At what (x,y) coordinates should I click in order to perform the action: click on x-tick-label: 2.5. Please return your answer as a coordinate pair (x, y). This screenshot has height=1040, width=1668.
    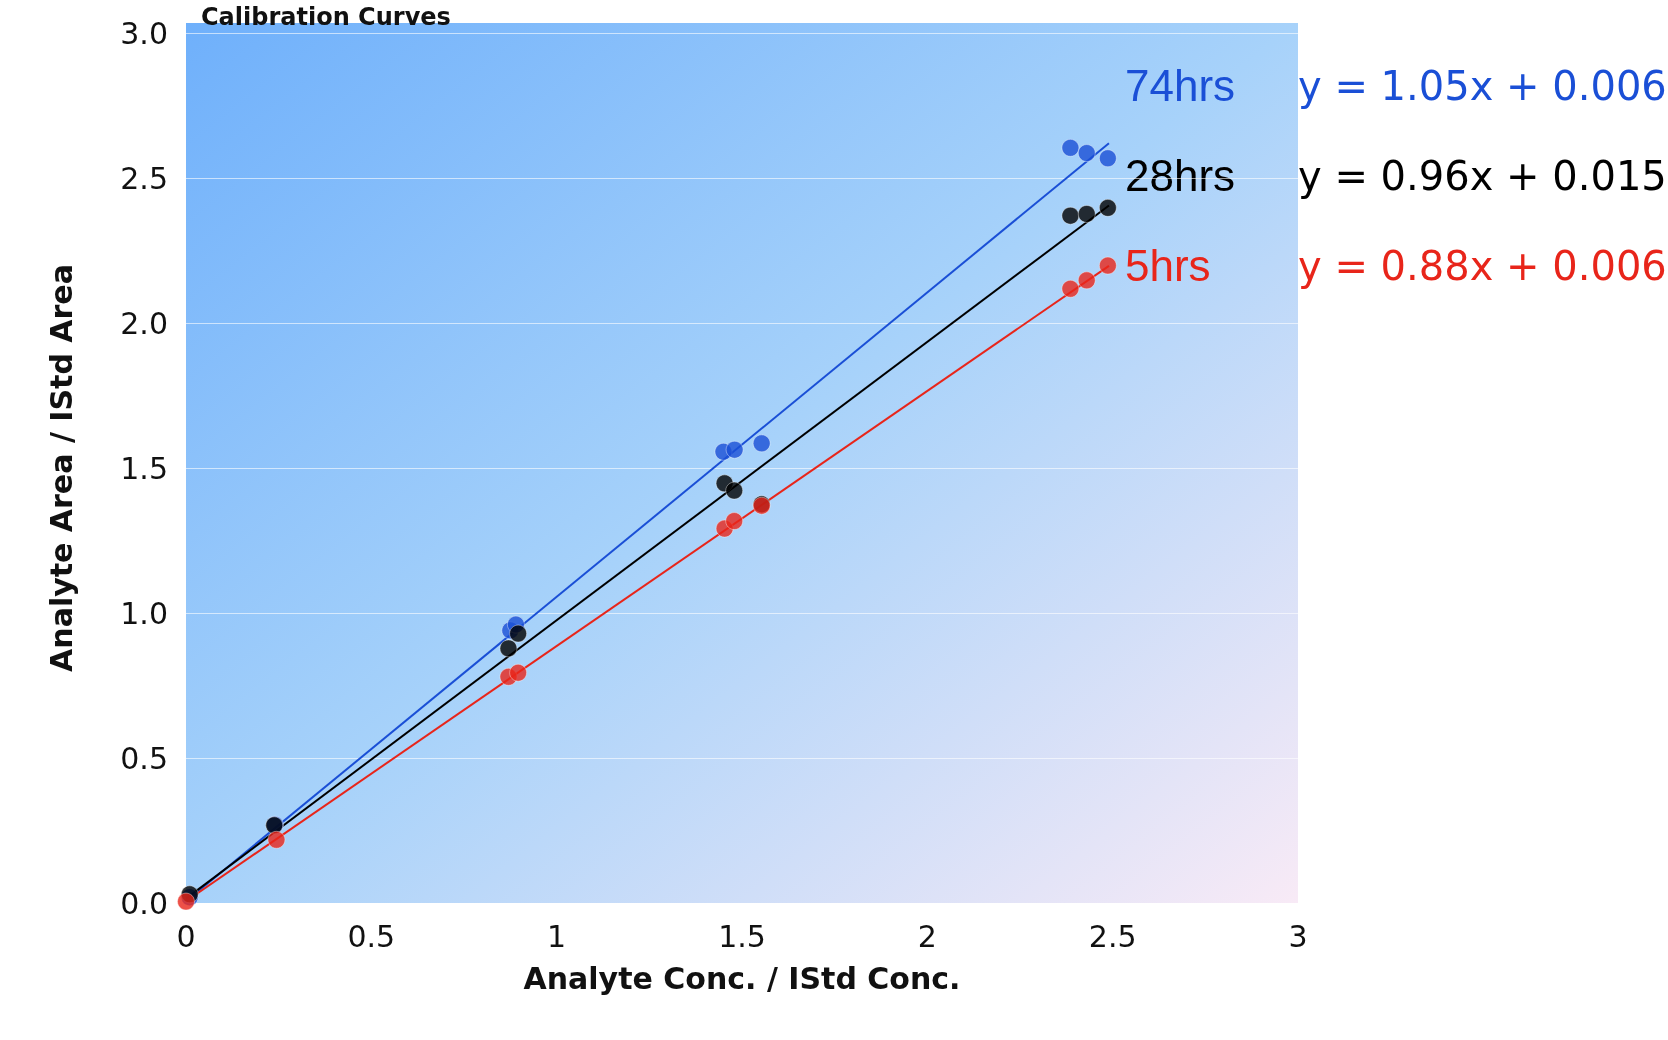
    Looking at the image, I should click on (1112, 936).